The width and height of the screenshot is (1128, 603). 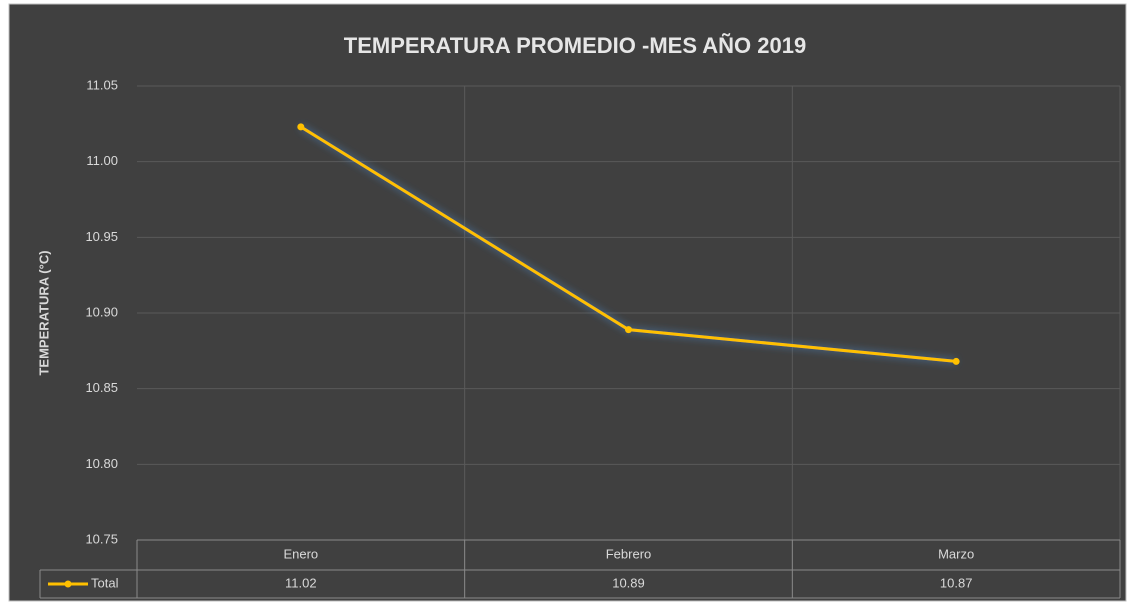 I want to click on data-table-value: 10.89, so click(x=628, y=582).